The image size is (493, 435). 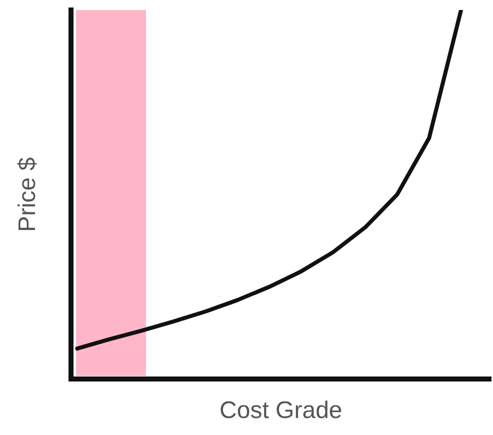 What do you see at coordinates (28, 194) in the screenshot?
I see `y-axis-title: Price $` at bounding box center [28, 194].